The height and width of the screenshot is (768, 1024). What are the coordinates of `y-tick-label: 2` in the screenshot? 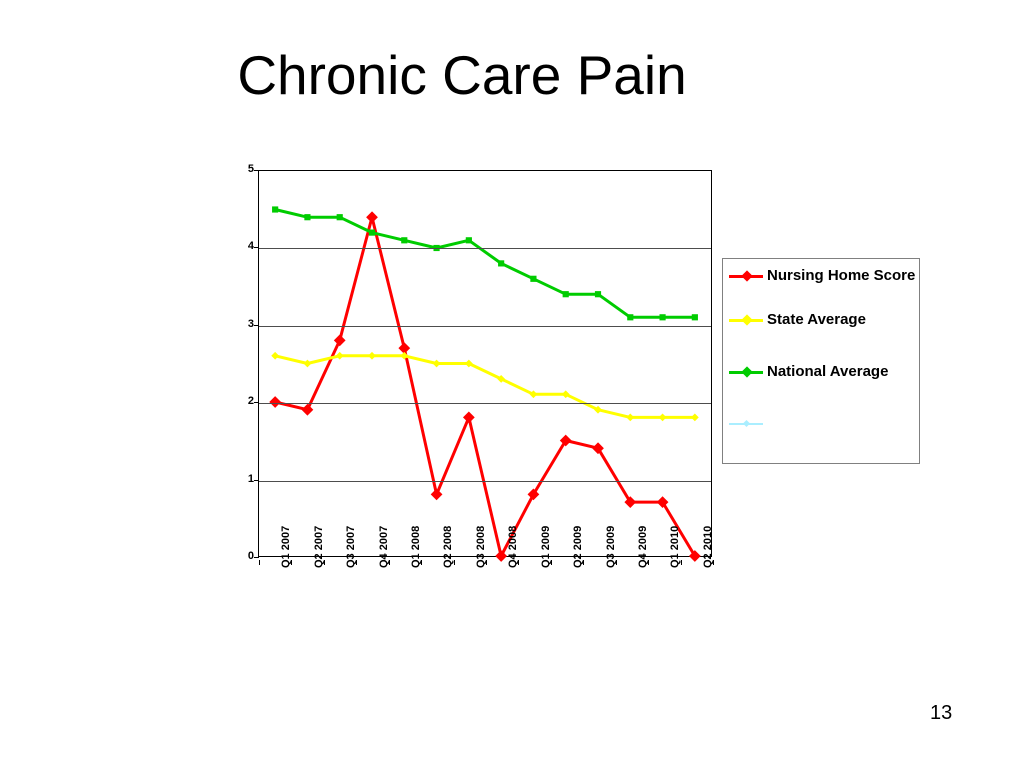 It's located at (250, 401).